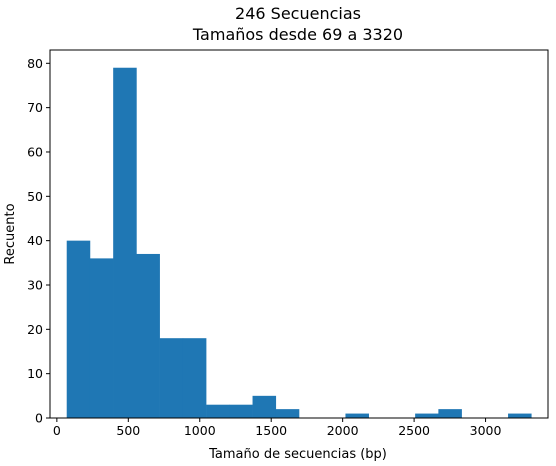  What do you see at coordinates (35, 329) in the screenshot?
I see `y-tick-label: 20` at bounding box center [35, 329].